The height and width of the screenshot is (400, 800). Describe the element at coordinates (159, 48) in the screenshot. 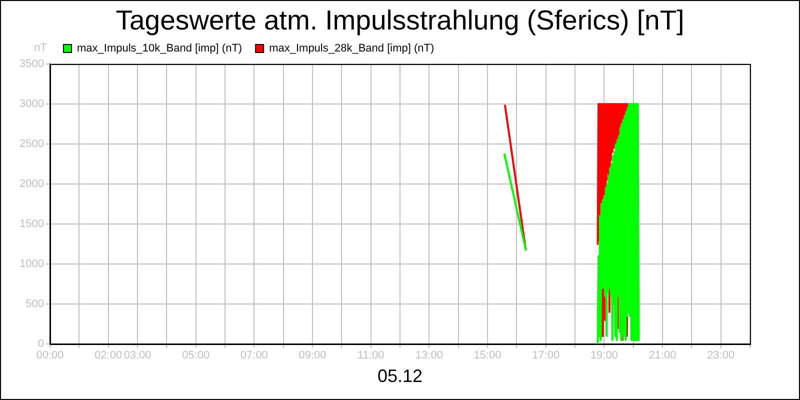

I see `legend-label: max_Impuls_10k_Band [imp] (nT)` at that location.